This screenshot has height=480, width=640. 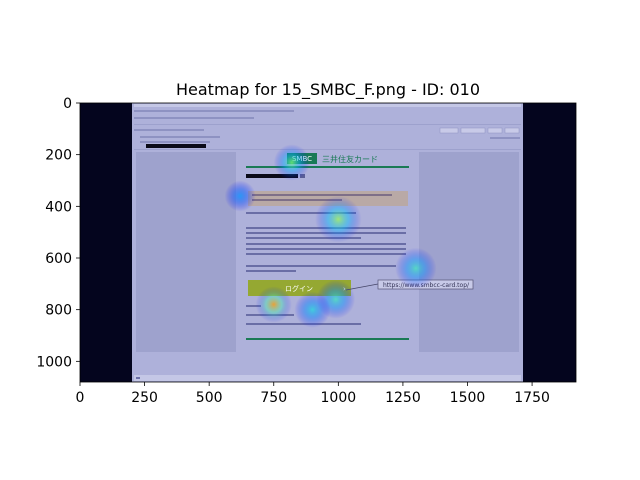 What do you see at coordinates (58, 156) in the screenshot?
I see `y-tick-label: 200` at bounding box center [58, 156].